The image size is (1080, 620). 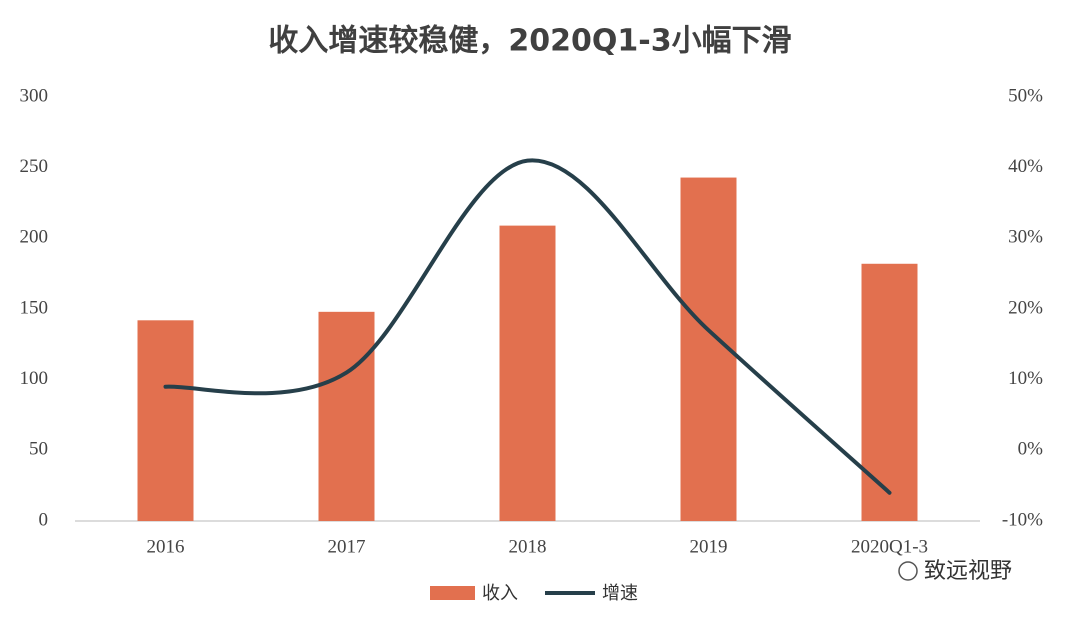 What do you see at coordinates (968, 571) in the screenshot?
I see `watermark-text: 致远视野` at bounding box center [968, 571].